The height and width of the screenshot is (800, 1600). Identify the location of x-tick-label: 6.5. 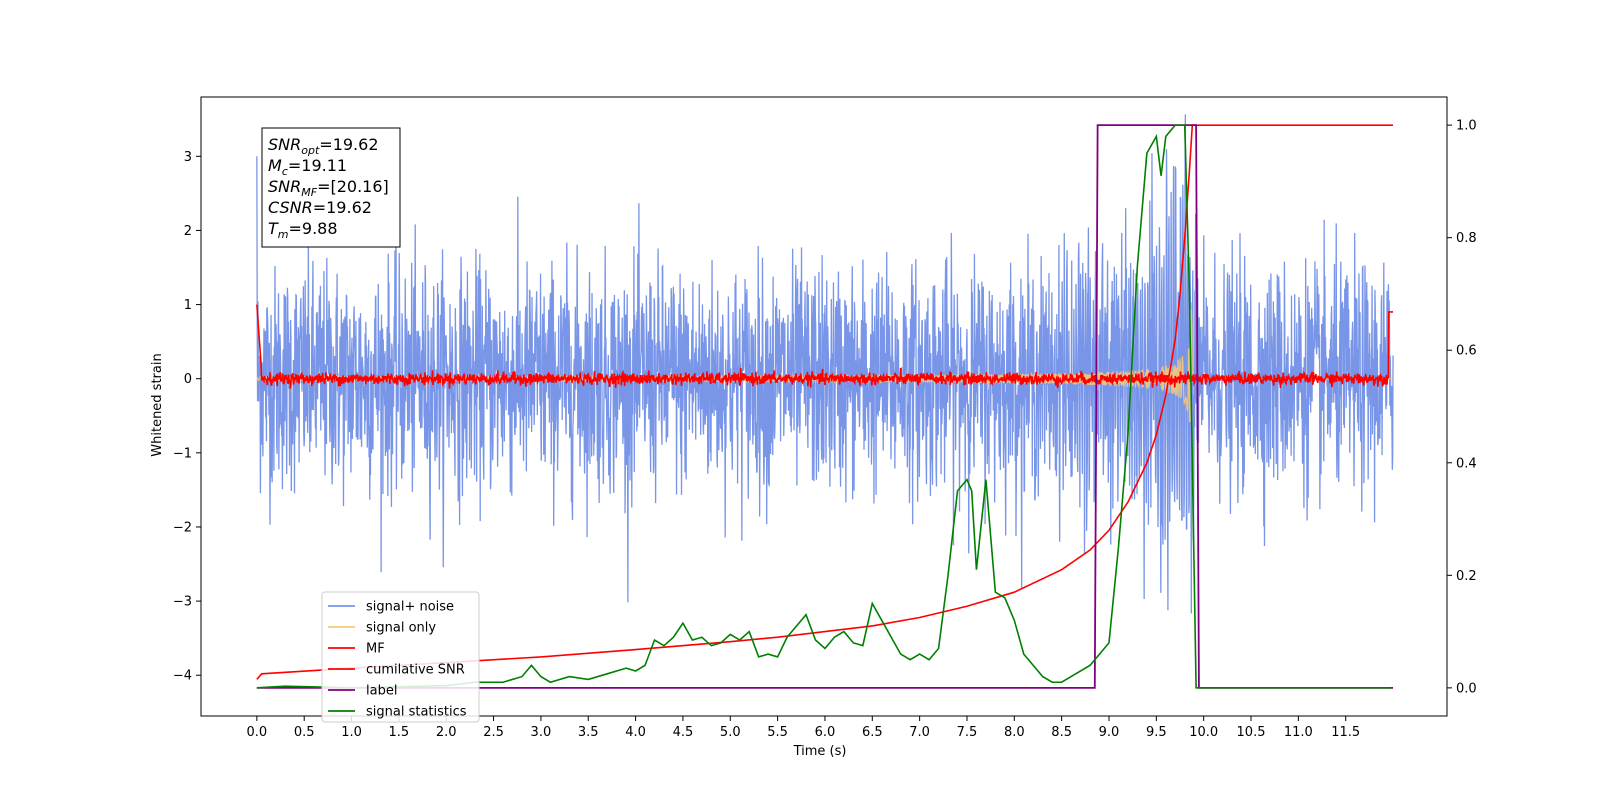
(872, 732).